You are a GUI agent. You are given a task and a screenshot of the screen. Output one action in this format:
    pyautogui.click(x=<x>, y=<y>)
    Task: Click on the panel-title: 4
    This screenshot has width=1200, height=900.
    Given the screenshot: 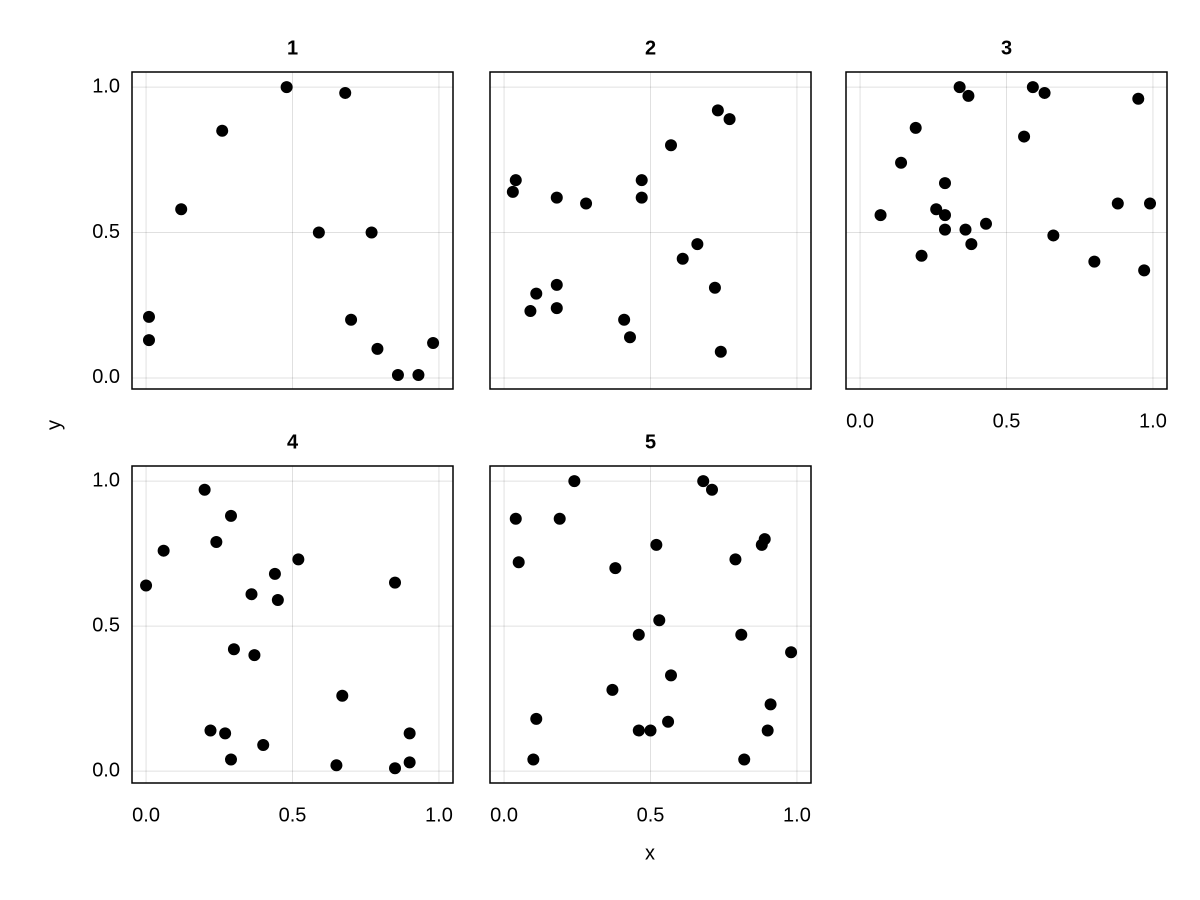 What is the action you would take?
    pyautogui.click(x=293, y=442)
    